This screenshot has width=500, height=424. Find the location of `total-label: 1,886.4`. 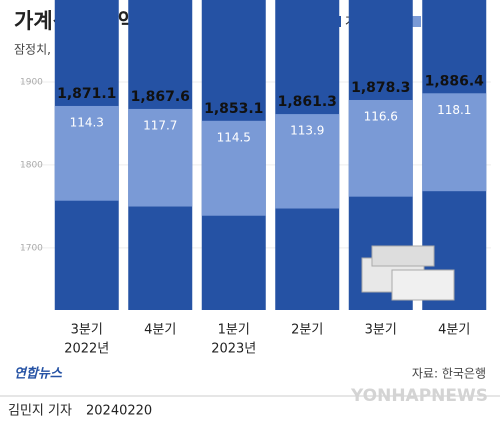

total-label: 1,886.4 is located at coordinates (455, 81).